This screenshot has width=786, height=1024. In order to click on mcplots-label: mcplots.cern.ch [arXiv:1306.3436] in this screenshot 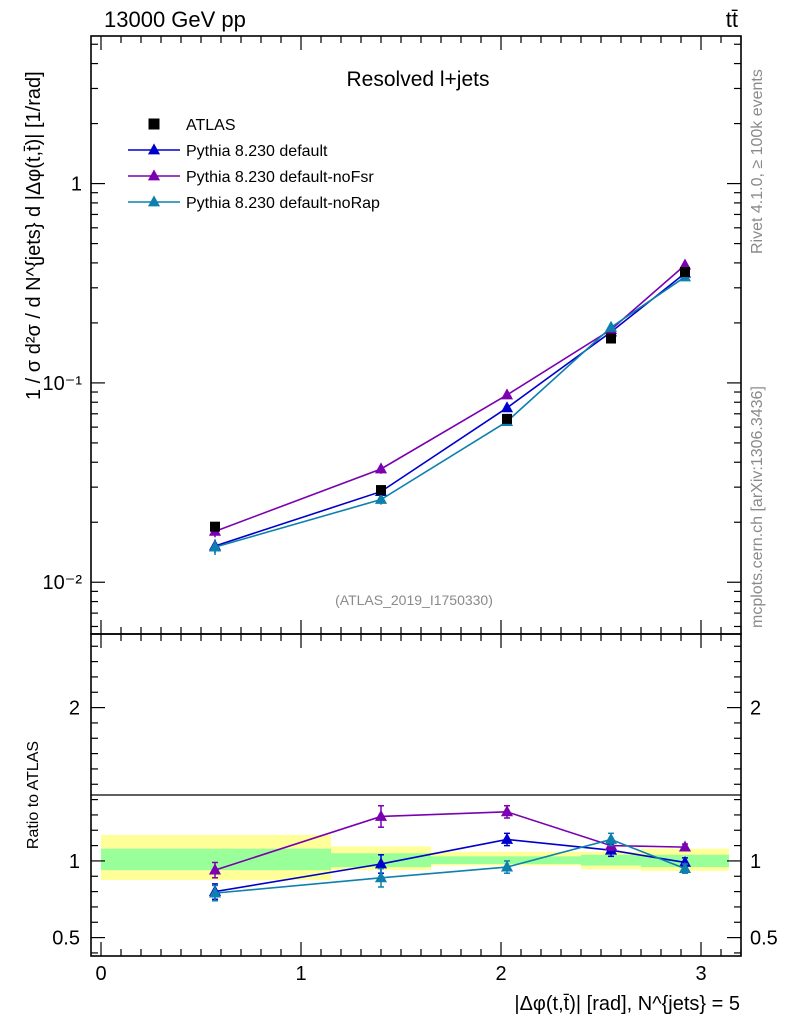, I will do `click(757, 507)`.